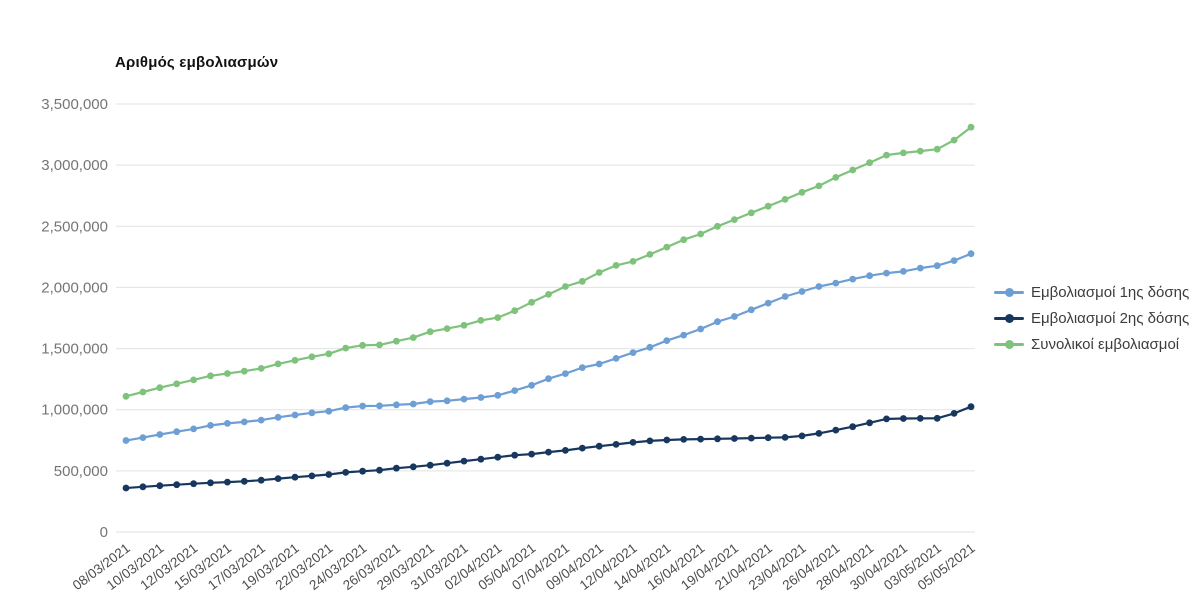  Describe the element at coordinates (1110, 318) in the screenshot. I see `legend-label: Εμβολιασμοί 2ης δόσης` at that location.